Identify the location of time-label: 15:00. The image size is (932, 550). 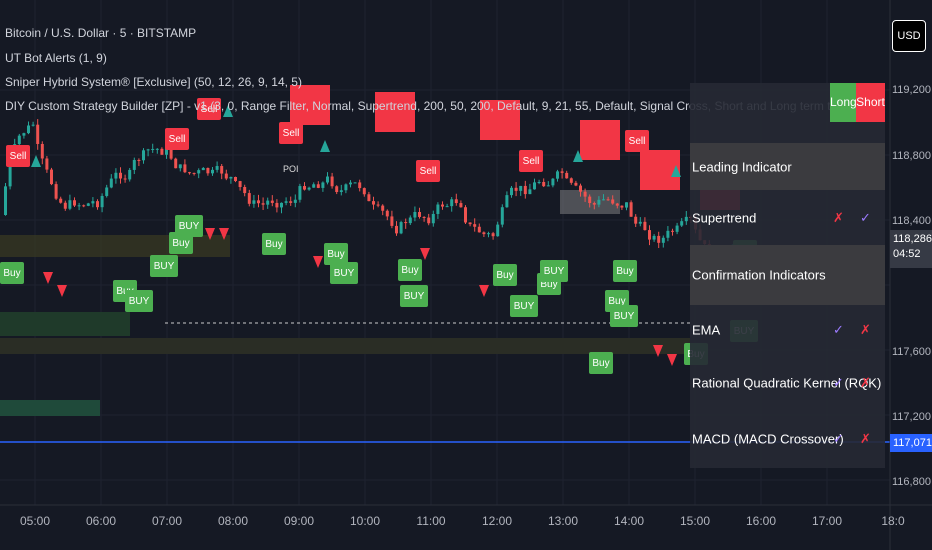
(695, 521).